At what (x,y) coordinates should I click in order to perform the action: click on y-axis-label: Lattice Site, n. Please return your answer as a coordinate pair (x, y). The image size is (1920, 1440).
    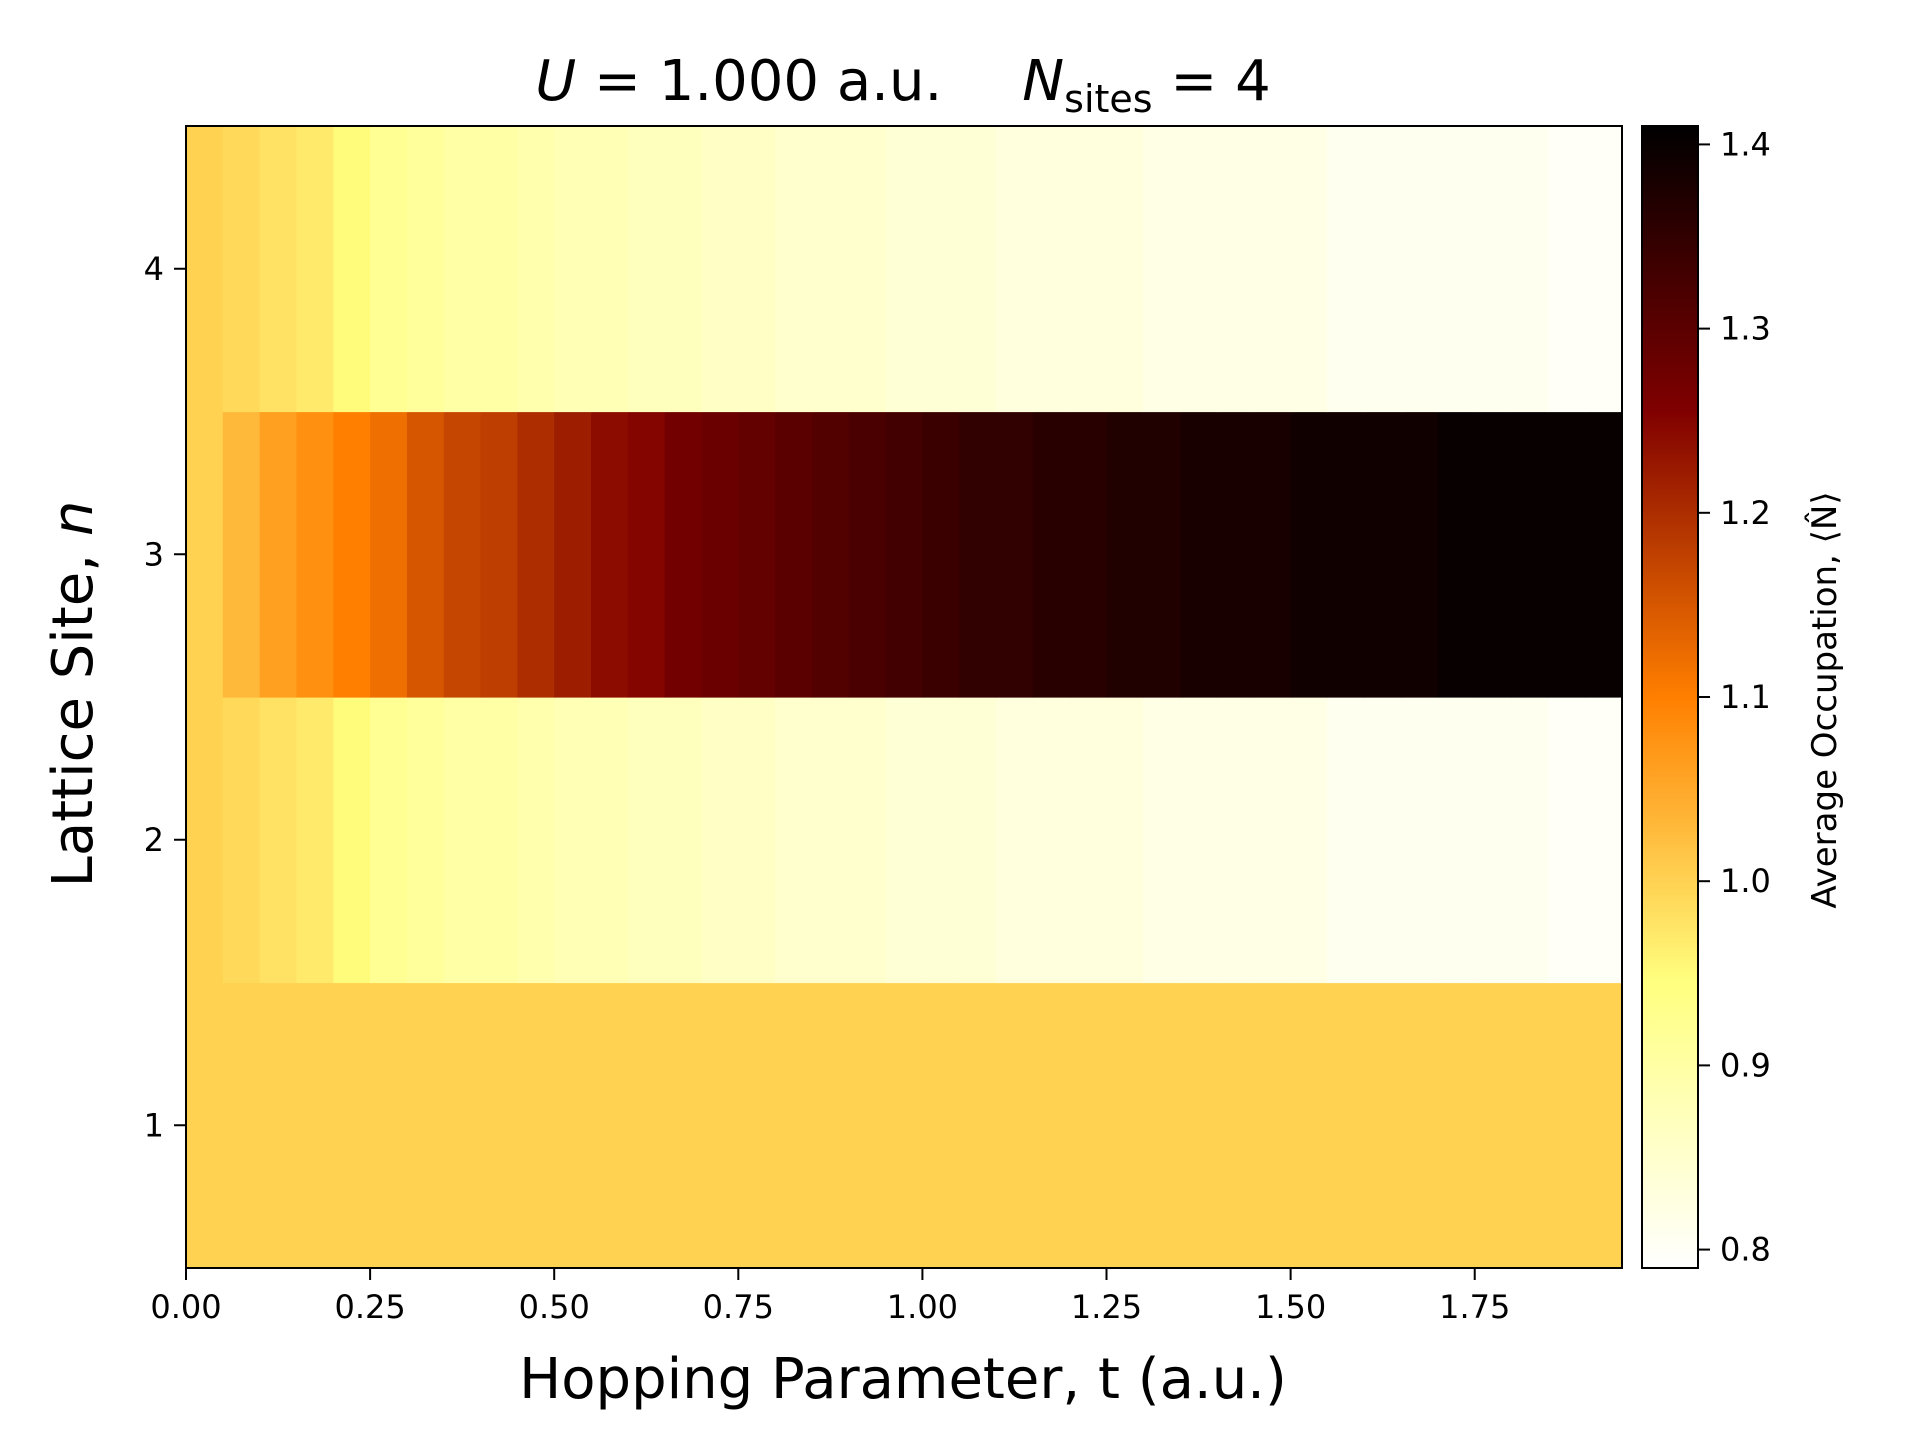
    Looking at the image, I should click on (73, 694).